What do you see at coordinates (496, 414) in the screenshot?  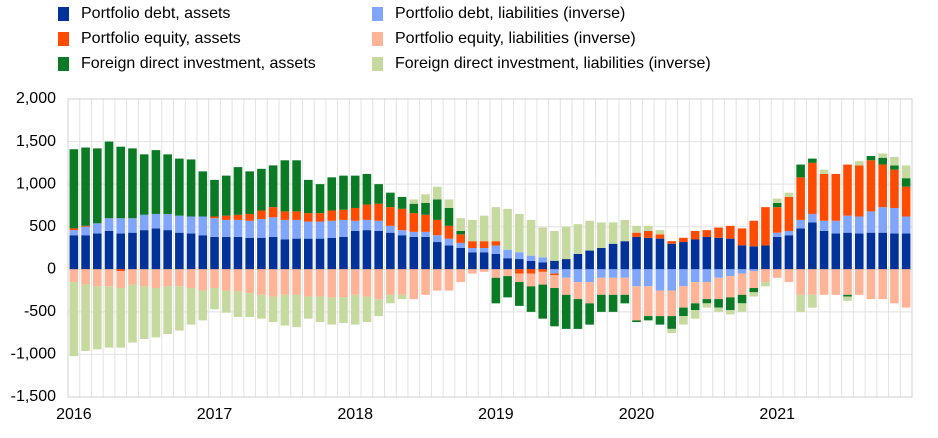 I see `x-tick-label: 2019` at bounding box center [496, 414].